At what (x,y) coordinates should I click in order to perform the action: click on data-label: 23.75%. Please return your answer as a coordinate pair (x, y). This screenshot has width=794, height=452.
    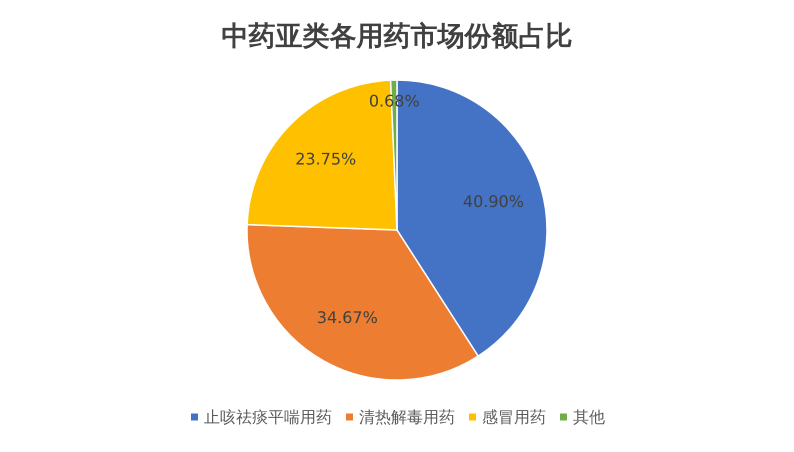
    Looking at the image, I should click on (325, 159).